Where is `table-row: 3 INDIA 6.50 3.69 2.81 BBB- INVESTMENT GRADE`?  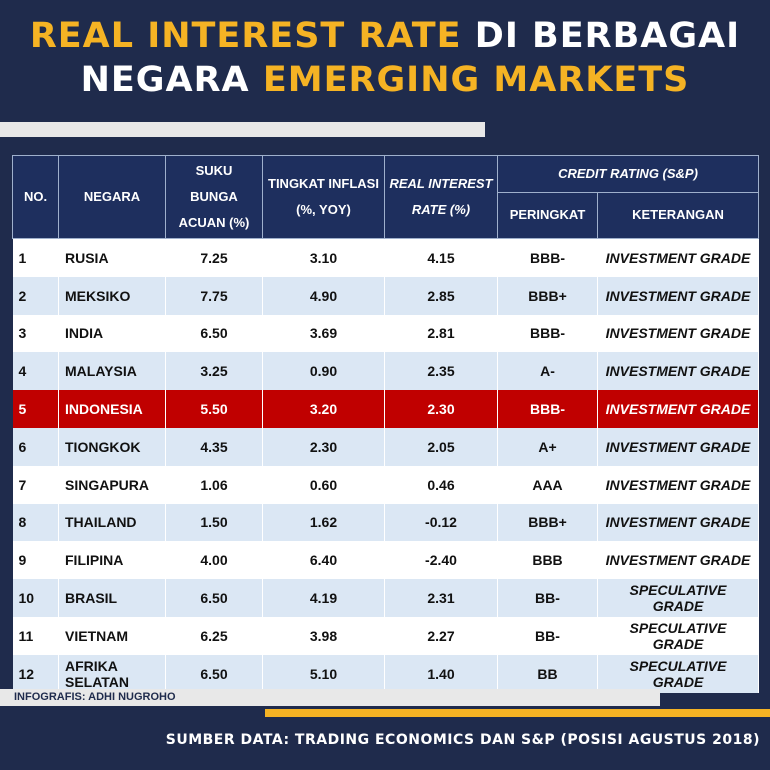 table-row: 3 INDIA 6.50 3.69 2.81 BBB- INVESTMENT GRADE is located at coordinates (385, 333).